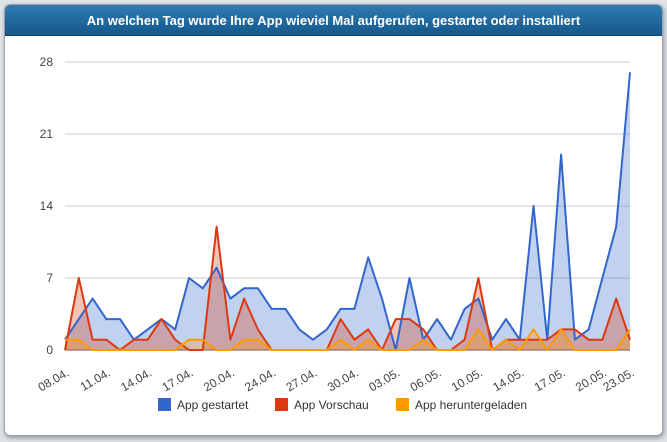 The height and width of the screenshot is (442, 667). I want to click on x-tick-label-9: 06.05., so click(426, 379).